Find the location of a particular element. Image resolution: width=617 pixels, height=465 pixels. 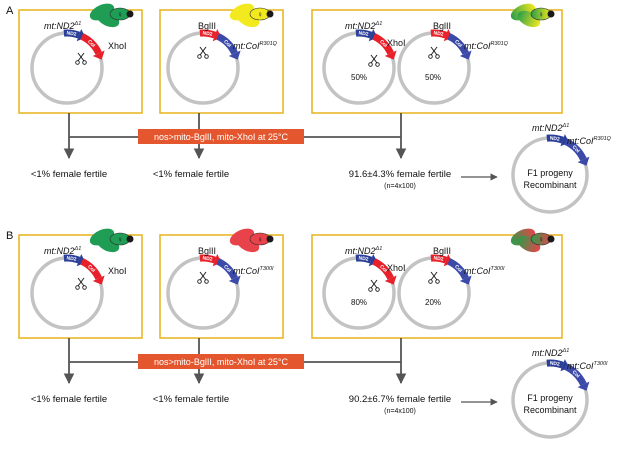

recombinant-text-2: Recombinant is located at coordinates (550, 410).